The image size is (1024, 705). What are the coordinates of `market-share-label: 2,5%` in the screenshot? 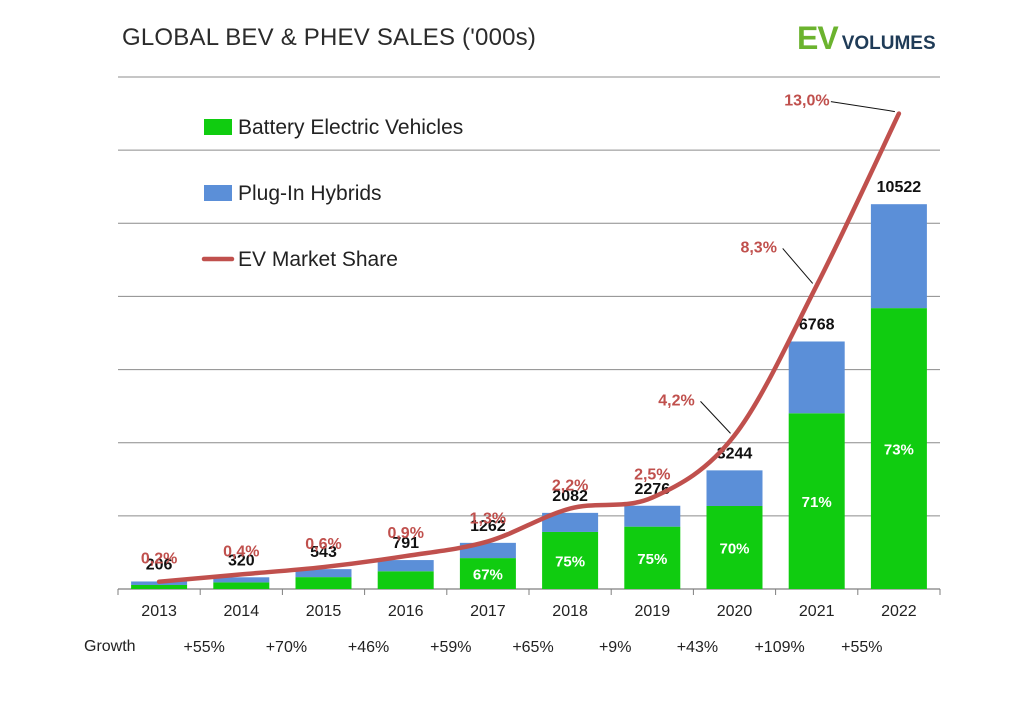 It's located at (652, 475).